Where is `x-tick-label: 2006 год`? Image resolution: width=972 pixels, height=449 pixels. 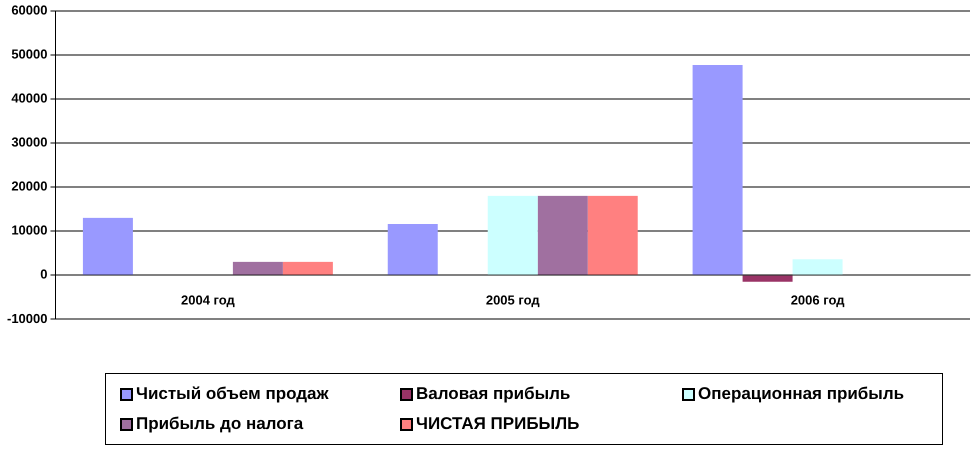 x-tick-label: 2006 год is located at coordinates (818, 300).